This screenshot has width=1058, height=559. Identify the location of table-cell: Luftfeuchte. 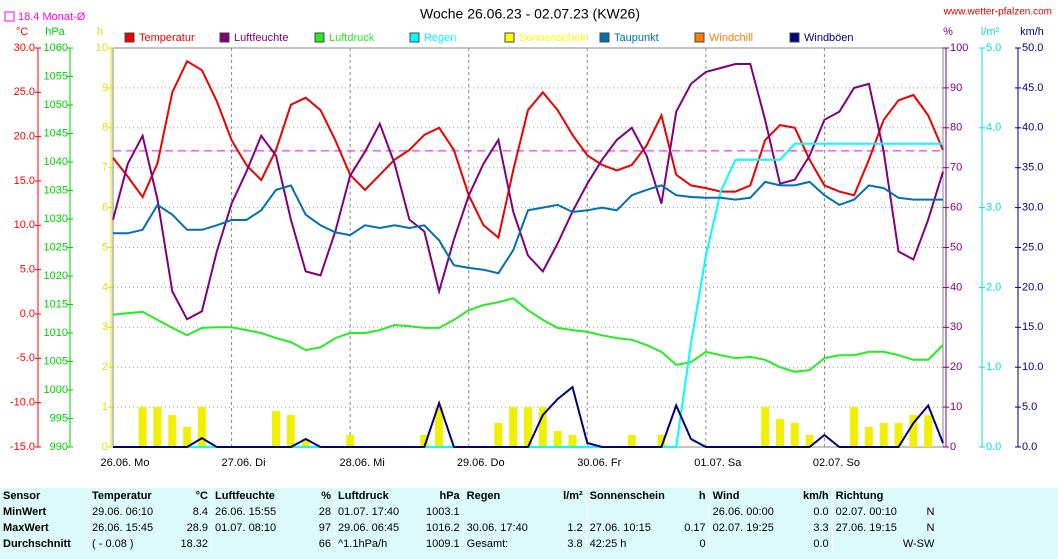
(255, 496).